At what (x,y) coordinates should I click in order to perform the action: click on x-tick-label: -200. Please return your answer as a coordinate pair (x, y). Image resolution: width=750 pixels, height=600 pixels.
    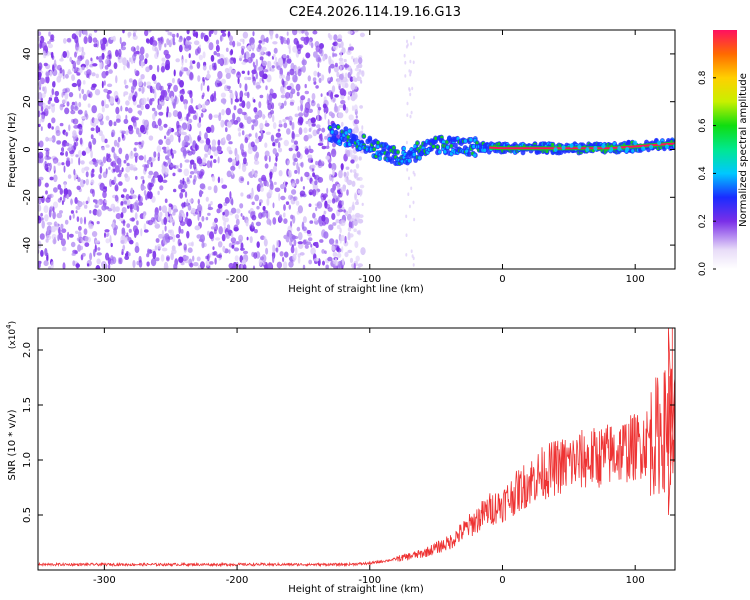
    Looking at the image, I should click on (237, 580).